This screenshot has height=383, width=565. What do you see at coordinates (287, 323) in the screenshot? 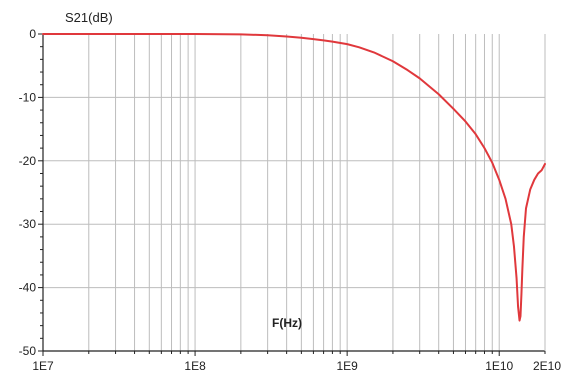
I see `x-axis-label: F(Hz)` at bounding box center [287, 323].